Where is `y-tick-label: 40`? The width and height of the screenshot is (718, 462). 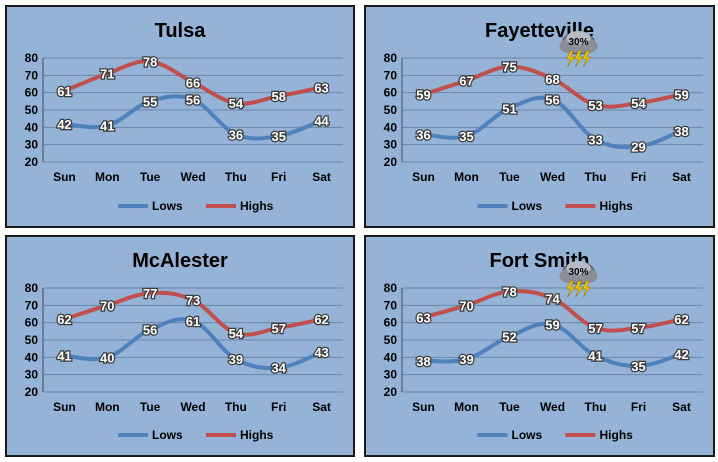
y-tick-label: 40 is located at coordinates (32, 127).